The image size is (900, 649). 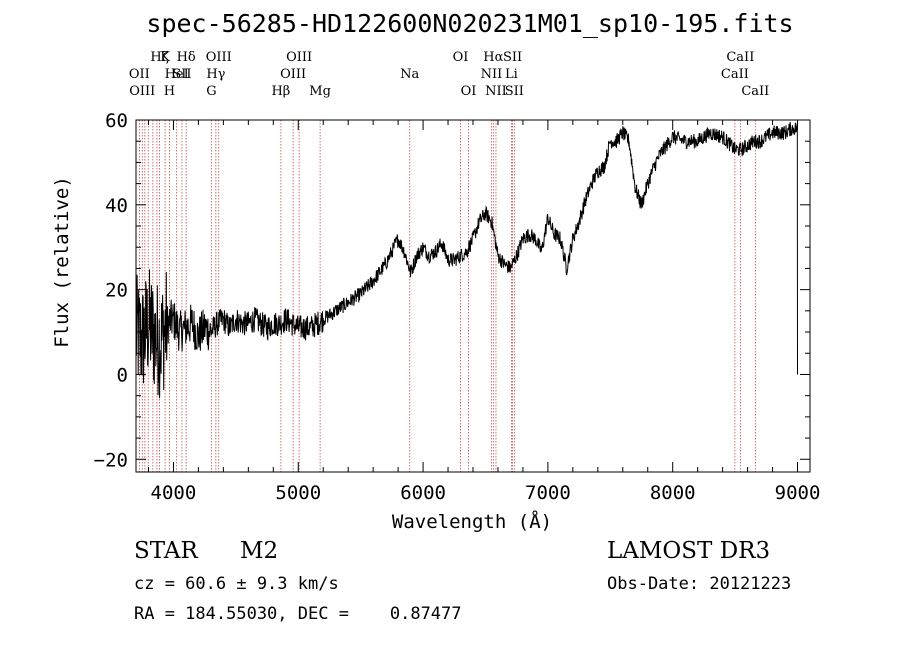 What do you see at coordinates (186, 57) in the screenshot?
I see `spectral-line-label: Hδ` at bounding box center [186, 57].